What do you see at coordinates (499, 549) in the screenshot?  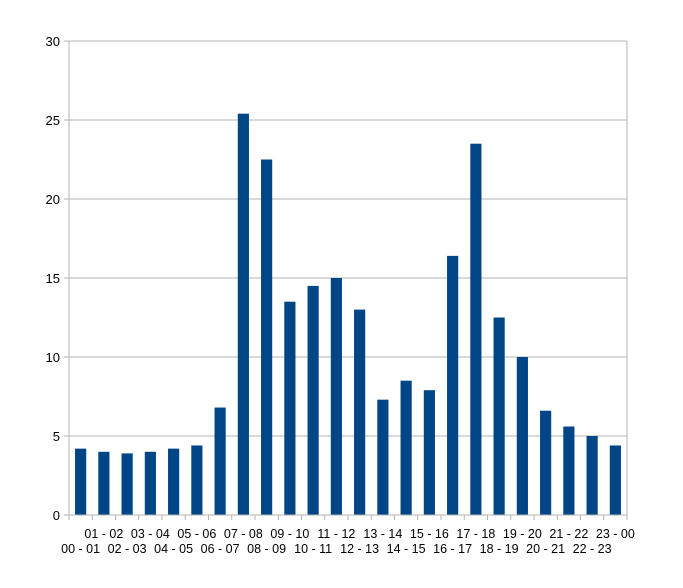 I see `x-tick-label: 18 - 19` at bounding box center [499, 549].